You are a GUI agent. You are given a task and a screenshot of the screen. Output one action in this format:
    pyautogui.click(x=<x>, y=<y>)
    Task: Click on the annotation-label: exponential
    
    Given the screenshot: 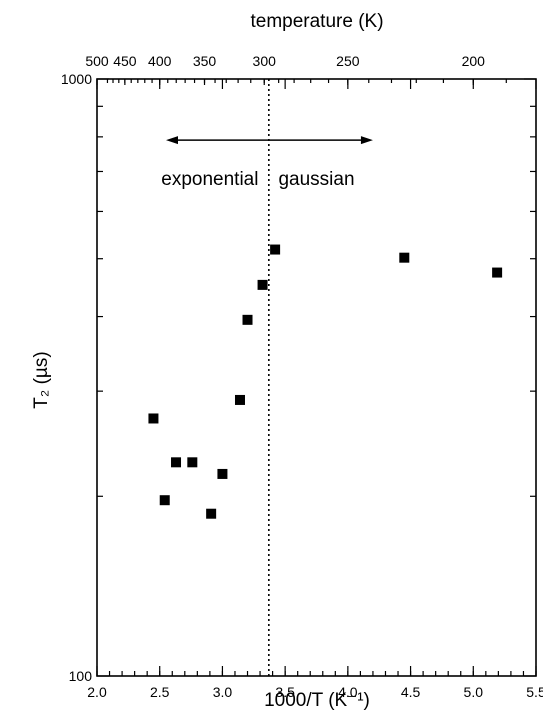 What is the action you would take?
    pyautogui.click(x=209, y=179)
    